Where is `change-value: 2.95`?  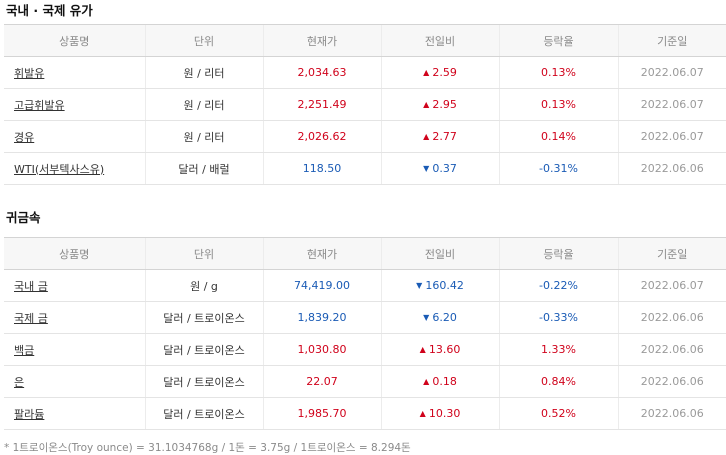 change-value: 2.95 is located at coordinates (444, 104).